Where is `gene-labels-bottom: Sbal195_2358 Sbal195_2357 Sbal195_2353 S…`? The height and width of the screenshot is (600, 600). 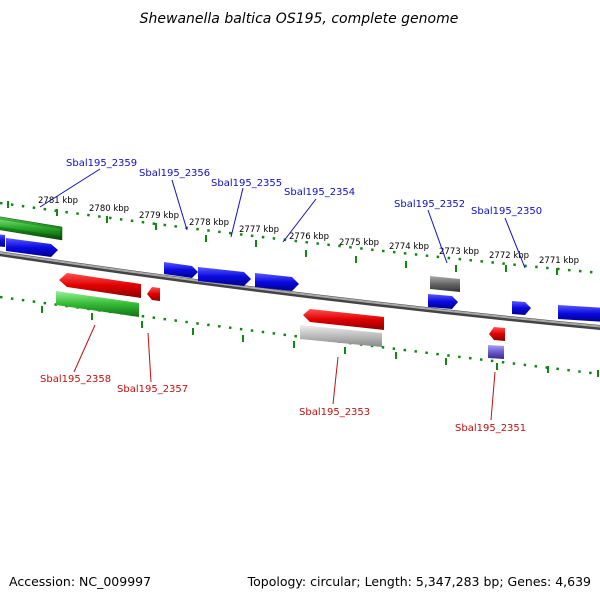 gene-labels-bottom: Sbal195_2358 Sbal195_2357 Sbal195_2353 S… is located at coordinates (283, 404).